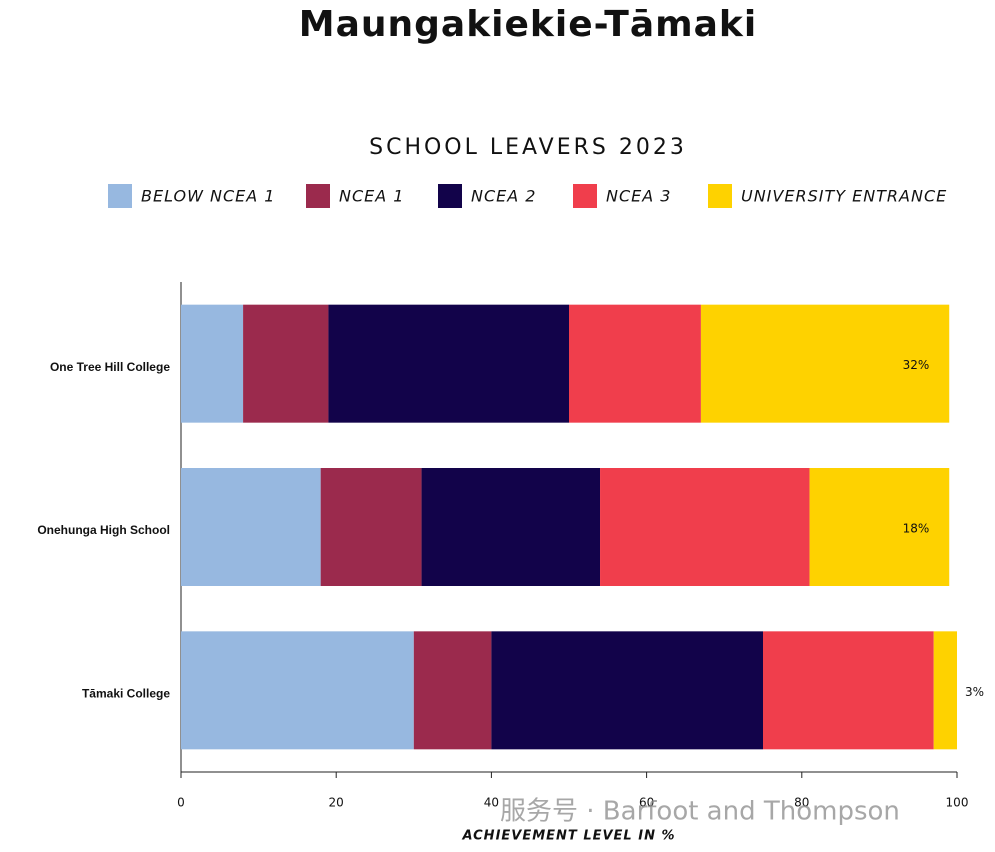  I want to click on value-label: 18%, so click(916, 529).